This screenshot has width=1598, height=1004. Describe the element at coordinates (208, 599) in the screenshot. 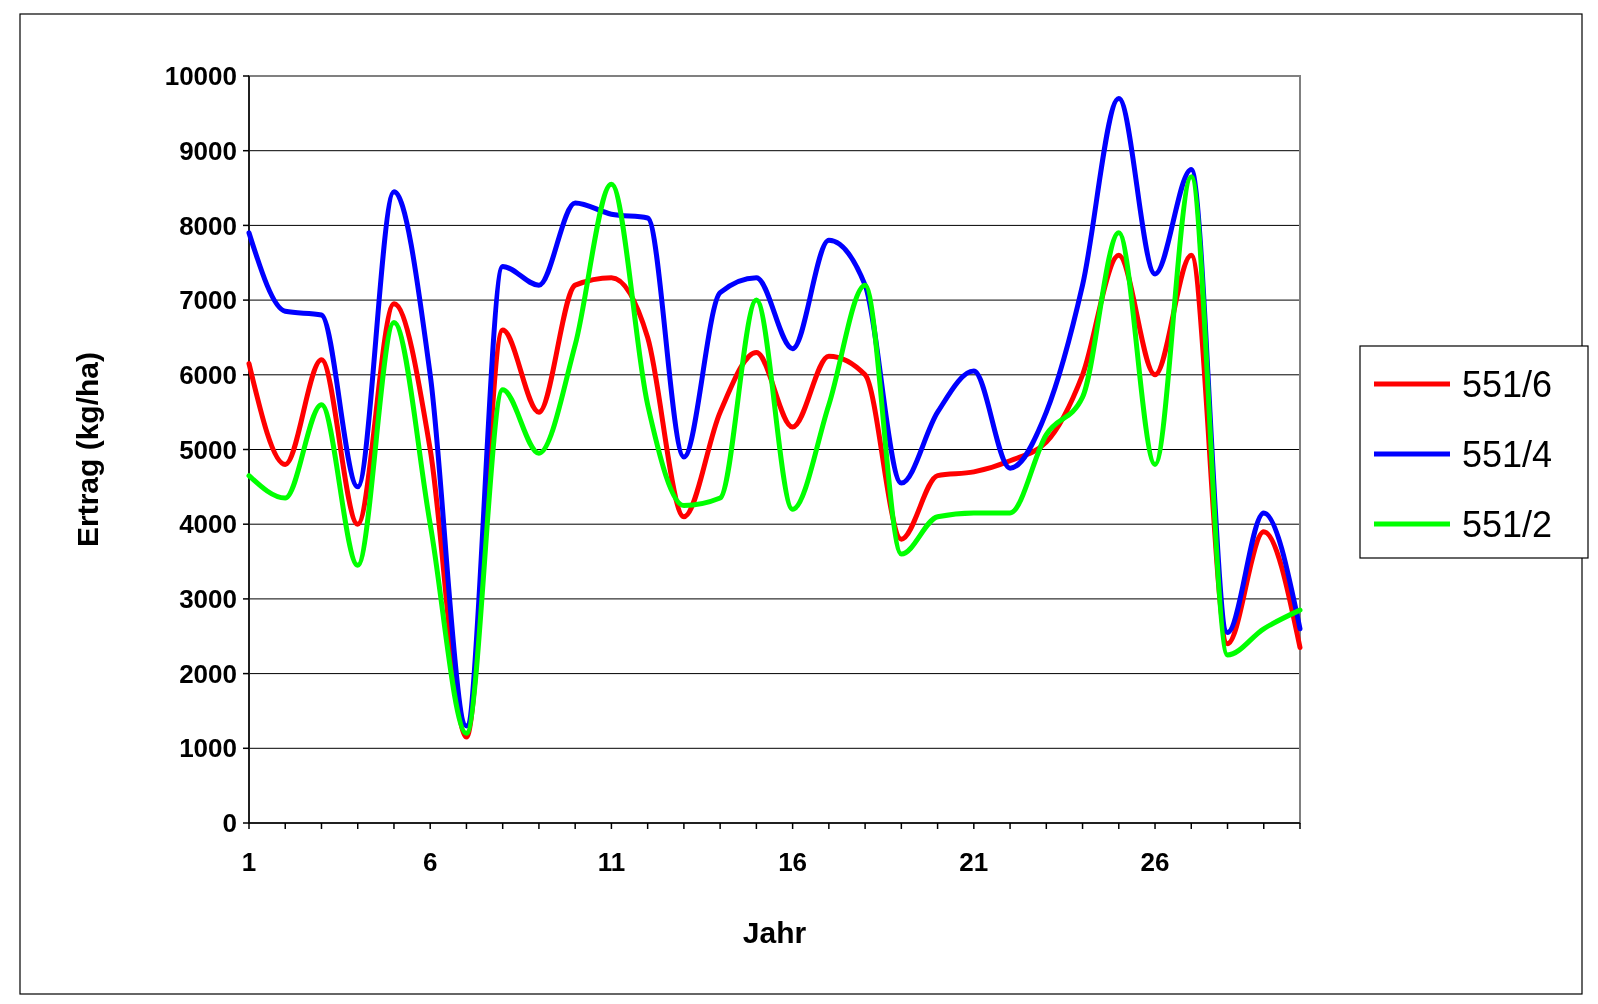

I see `y-tick-label: 3000` at that location.